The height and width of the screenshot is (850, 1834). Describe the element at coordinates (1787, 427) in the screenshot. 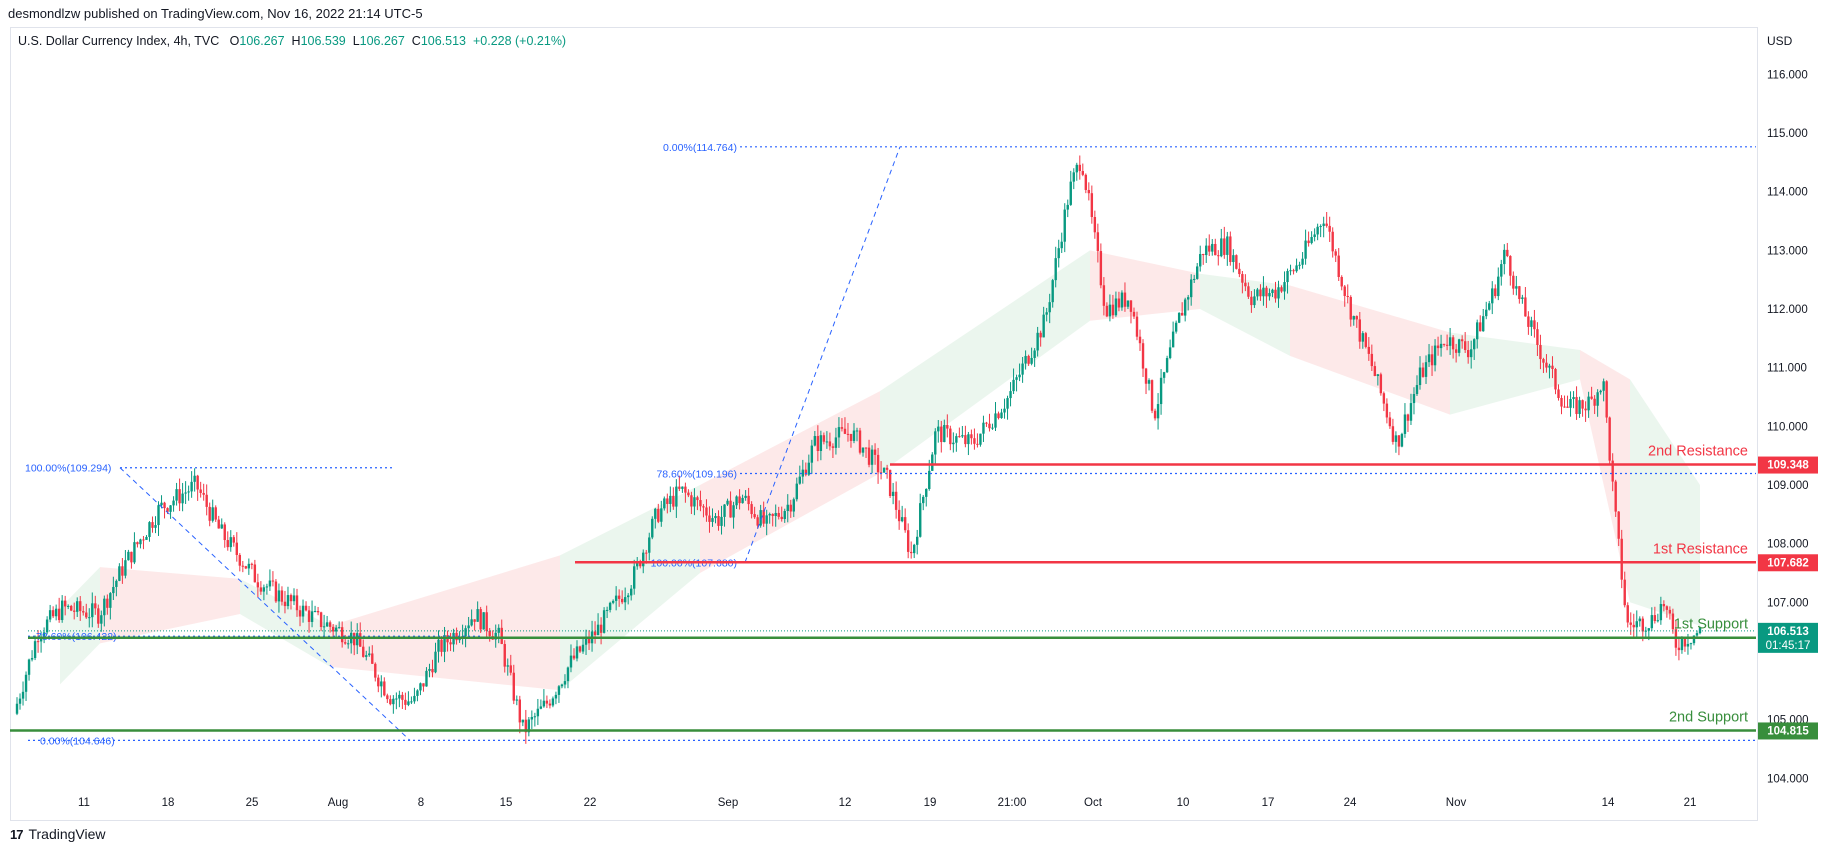

I see `y-tick-label: 110.000` at that location.